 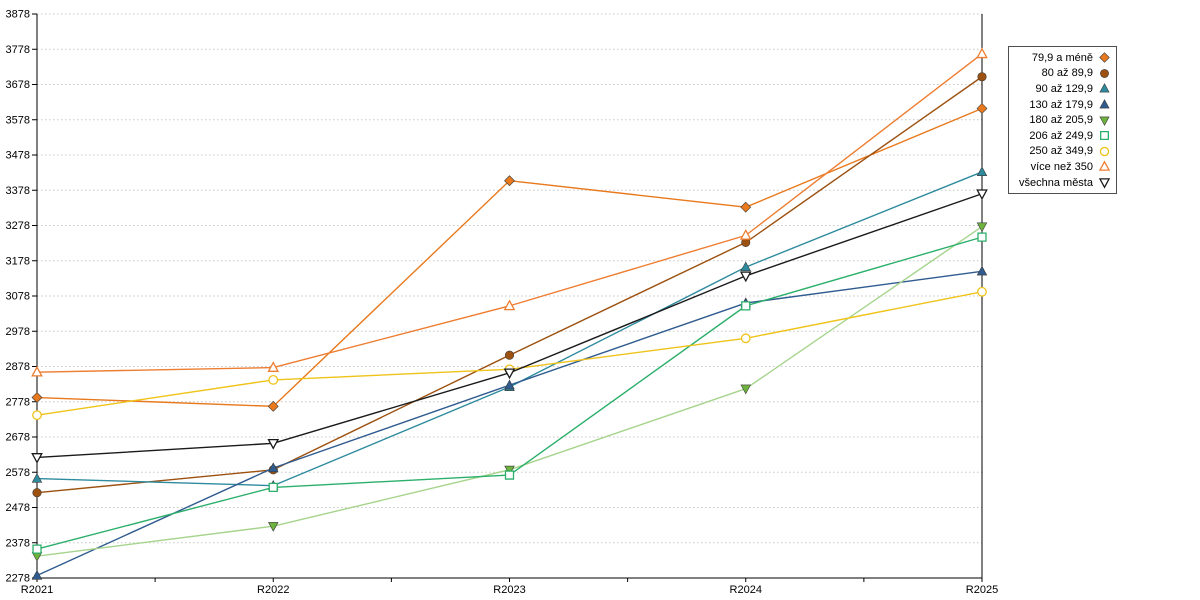 What do you see at coordinates (18, 543) in the screenshot?
I see `y-tick-label: 2378` at bounding box center [18, 543].